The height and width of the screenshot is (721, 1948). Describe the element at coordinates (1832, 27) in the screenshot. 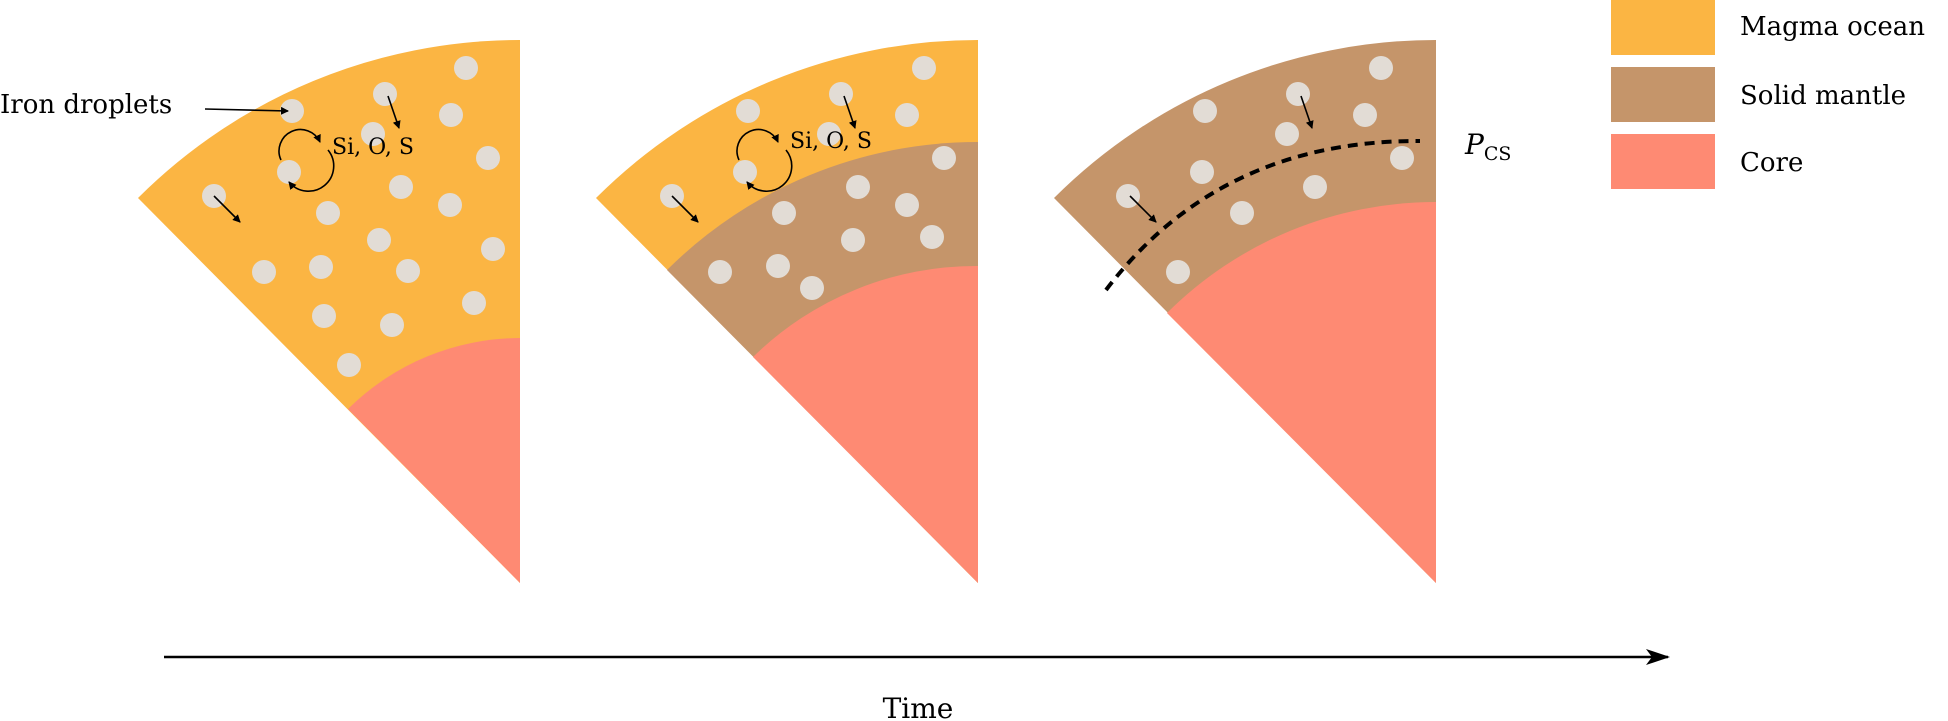

I see `legend-label-magma-ocean: Magma ocean` at that location.